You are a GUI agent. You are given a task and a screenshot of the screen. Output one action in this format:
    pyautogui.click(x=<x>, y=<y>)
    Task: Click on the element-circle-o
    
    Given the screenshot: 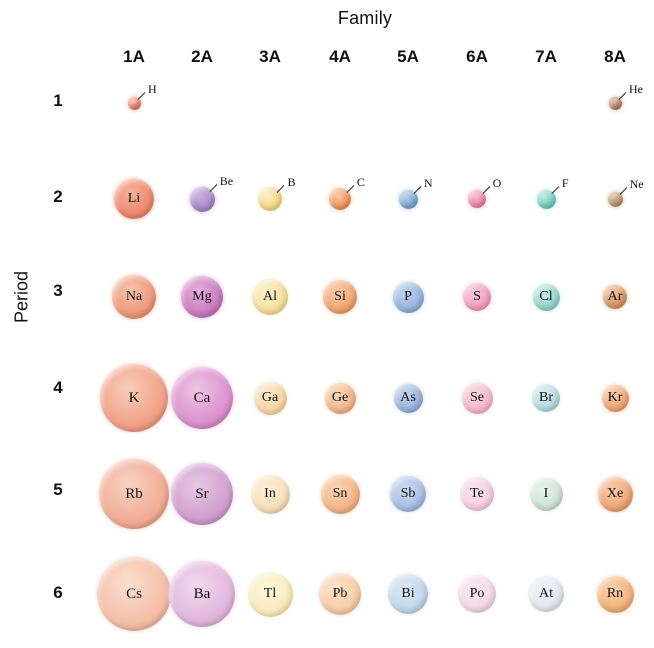 What is the action you would take?
    pyautogui.click(x=477, y=199)
    